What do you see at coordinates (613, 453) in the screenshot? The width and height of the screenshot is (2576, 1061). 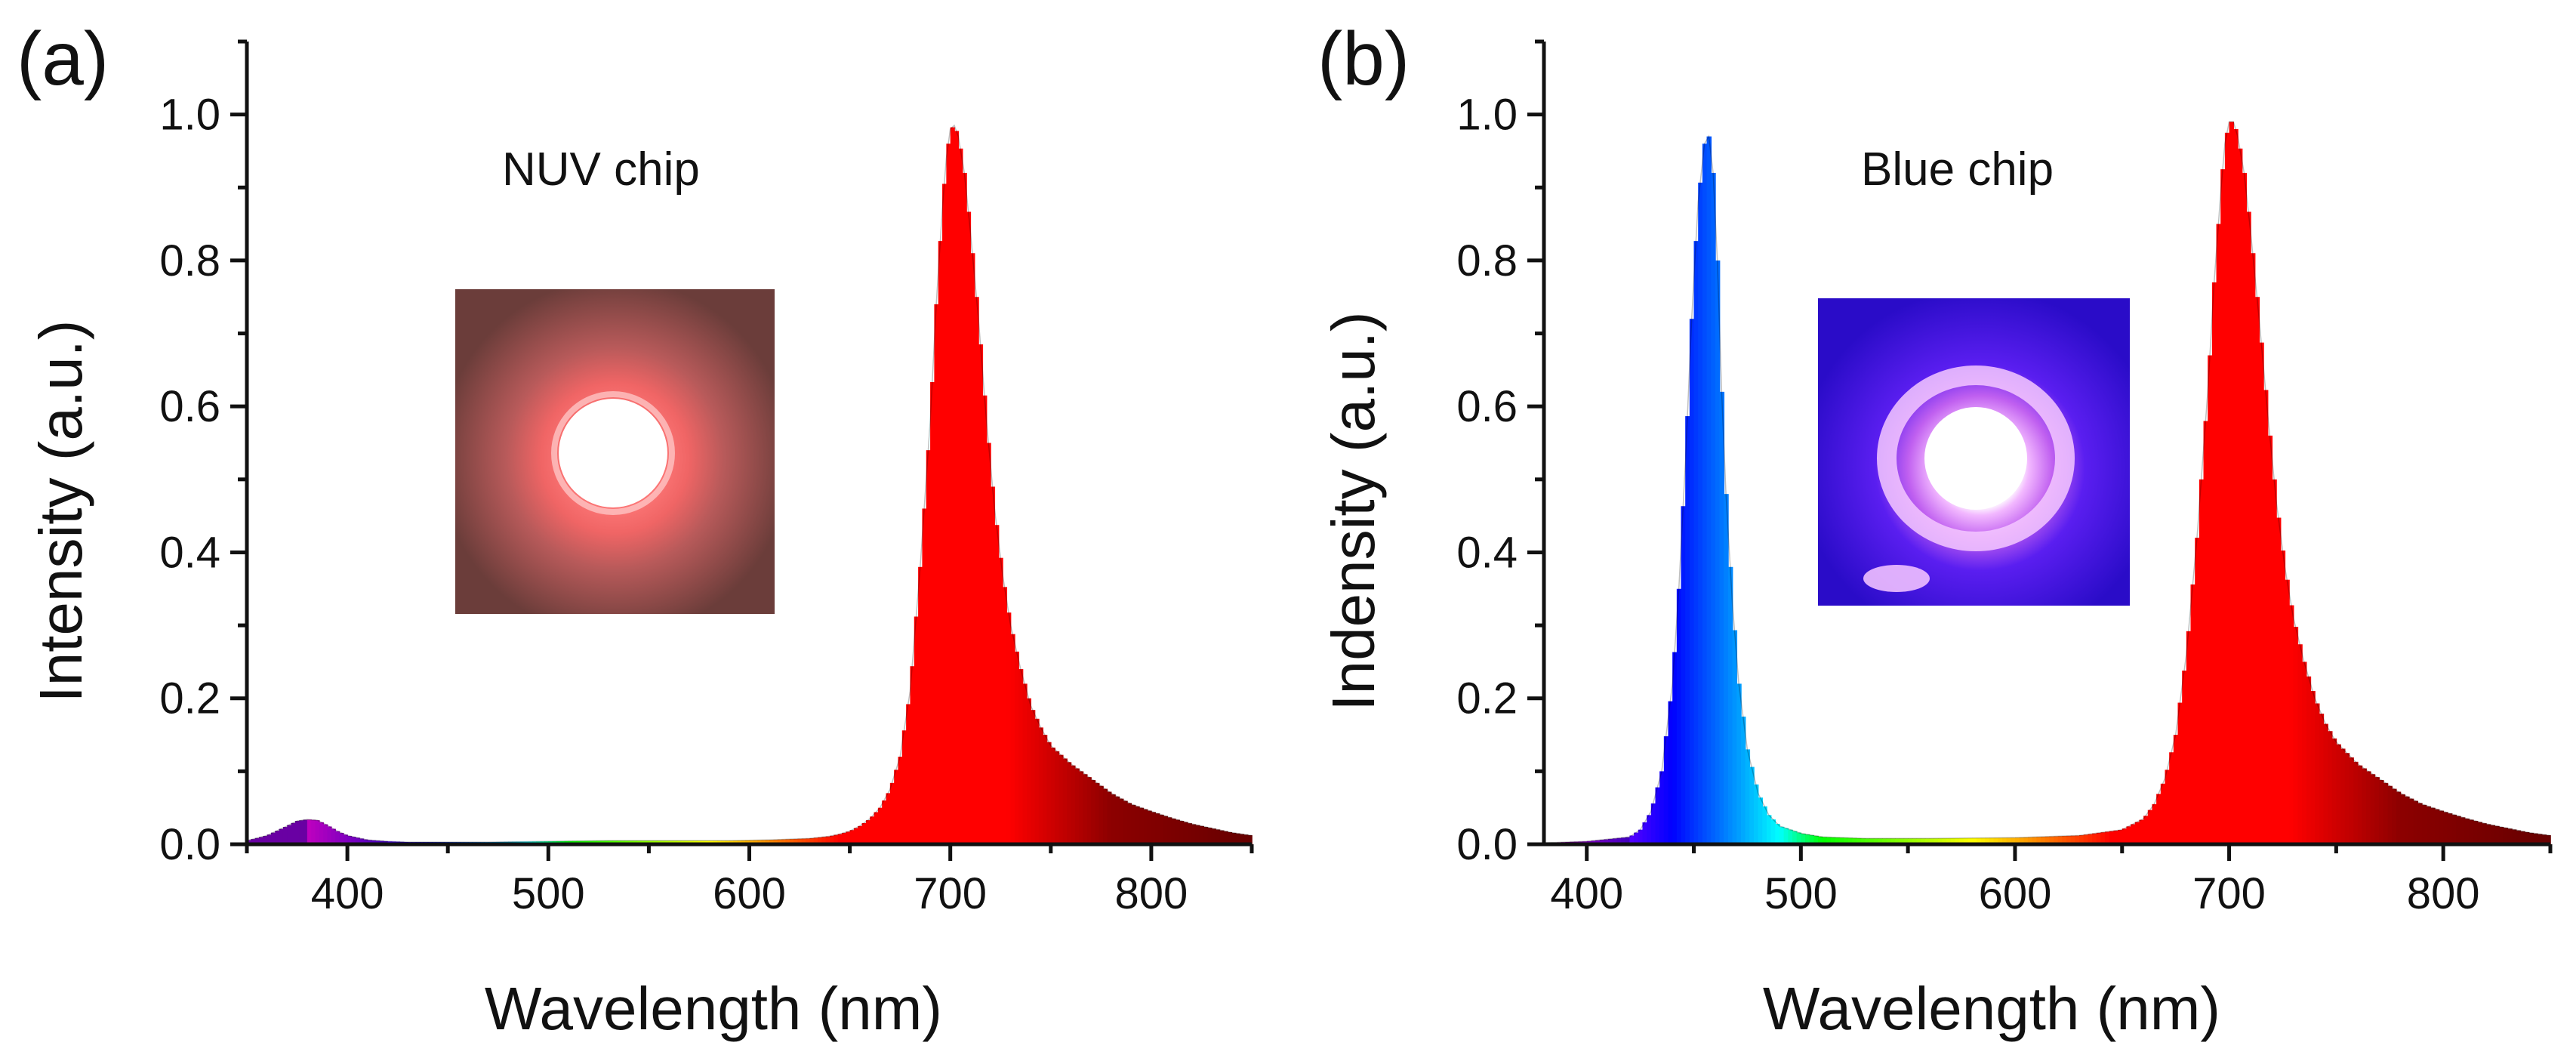 I see `nuv-chip-core-halo` at bounding box center [613, 453].